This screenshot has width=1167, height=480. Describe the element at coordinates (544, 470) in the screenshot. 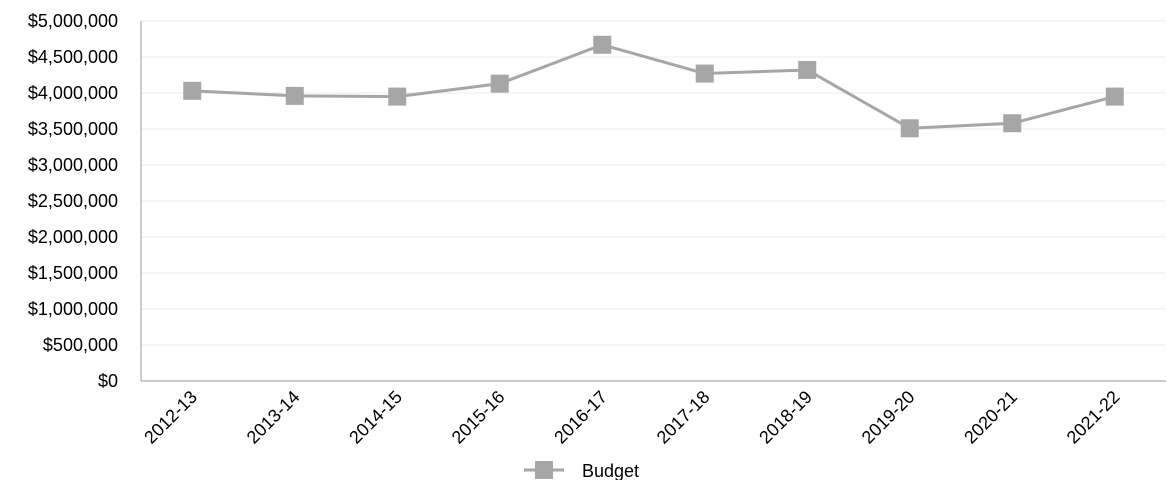

I see `legend-square-marker-icon` at that location.